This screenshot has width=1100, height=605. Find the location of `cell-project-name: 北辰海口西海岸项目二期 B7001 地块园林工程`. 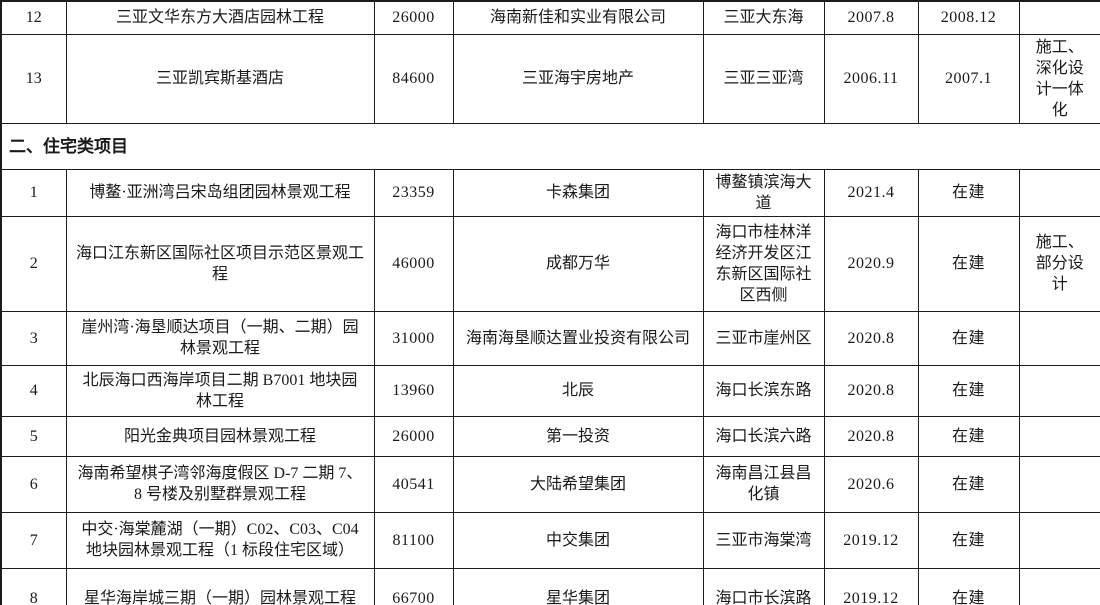

cell-project-name: 北辰海口西海岸项目二期 B7001 地块园林工程 is located at coordinates (220, 390).